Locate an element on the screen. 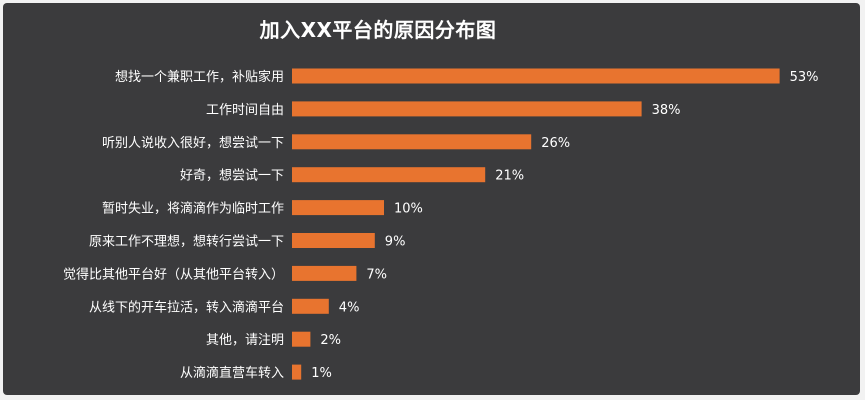 The image size is (865, 400). category-label: 听别人说收入很好，想尝试一下 is located at coordinates (193, 143).